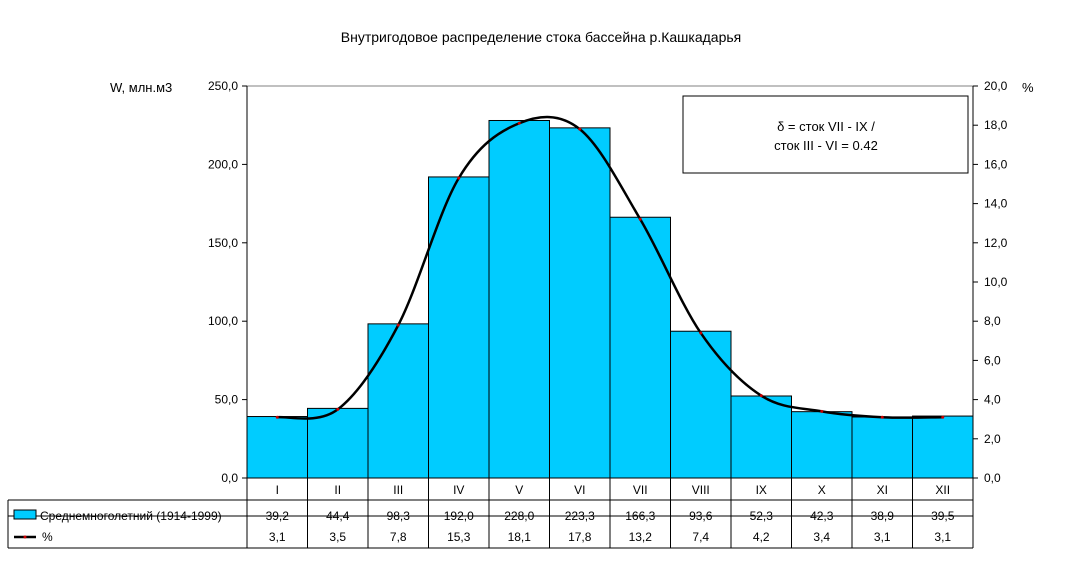  What do you see at coordinates (826, 145) in the screenshot?
I see `annotation-line-2: сток III - VI = 0.42` at bounding box center [826, 145].